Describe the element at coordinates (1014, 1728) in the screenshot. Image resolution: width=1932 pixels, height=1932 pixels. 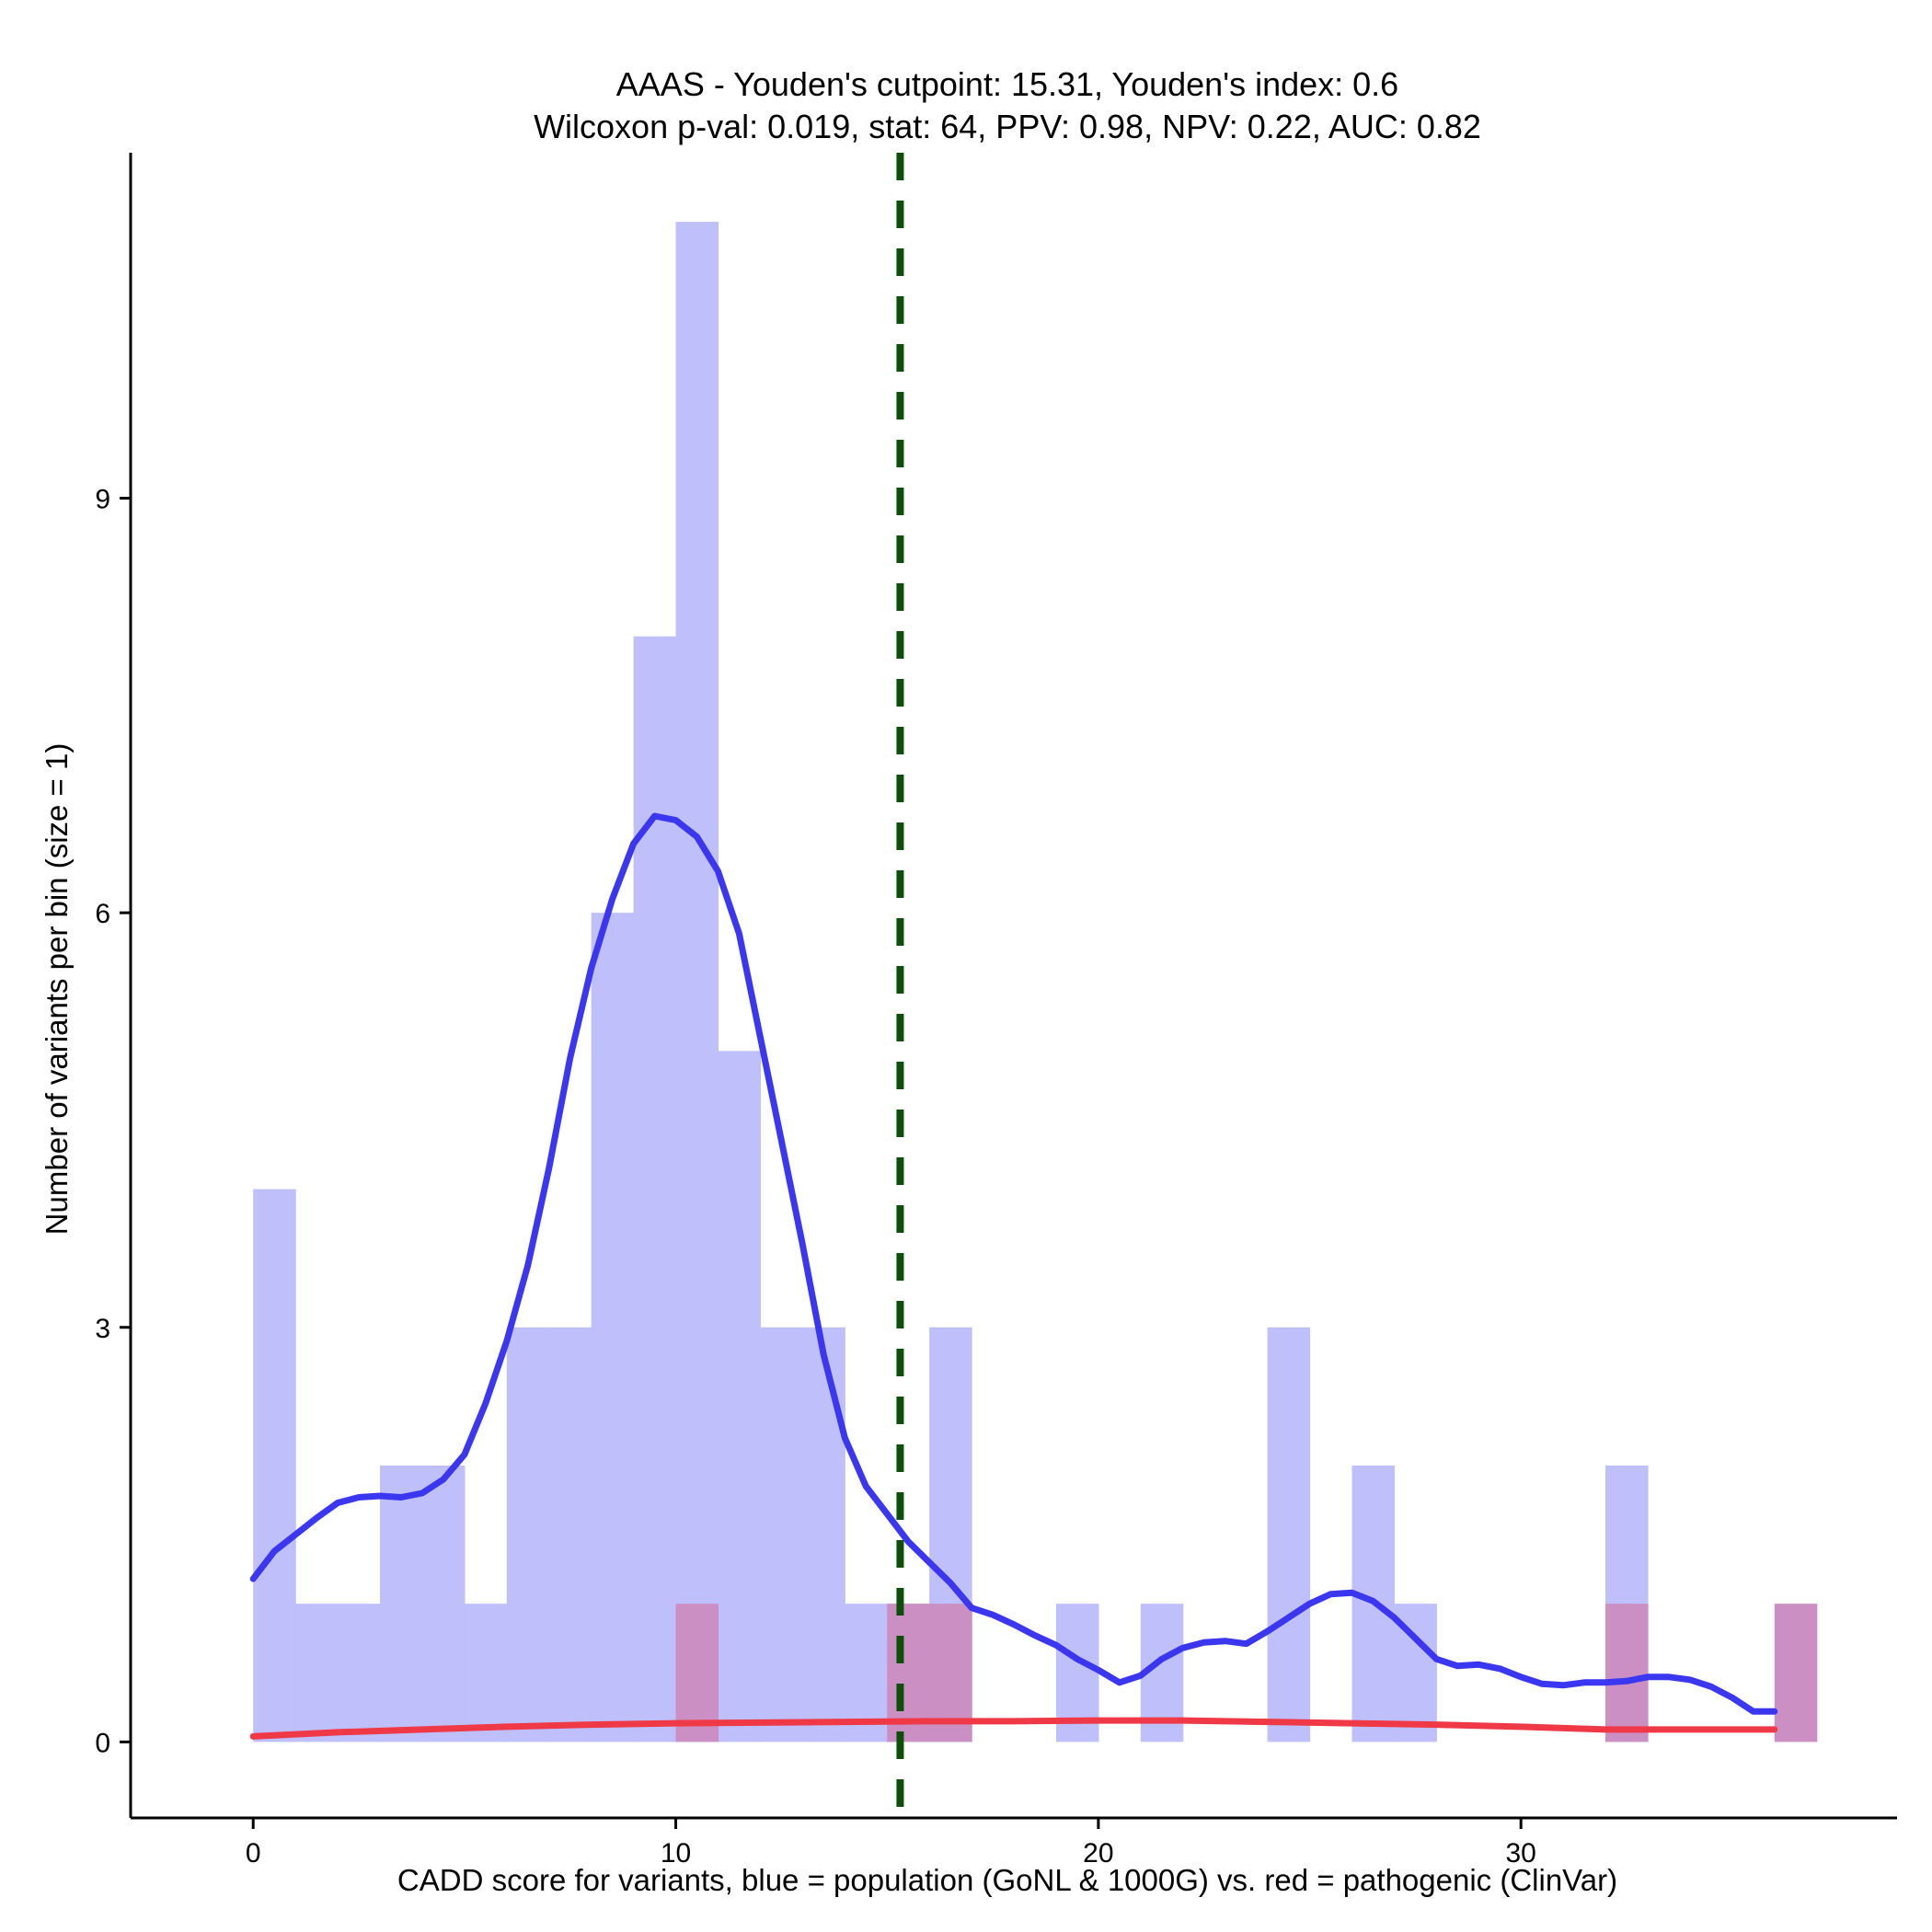
I see `pathogenic-density-line` at that location.